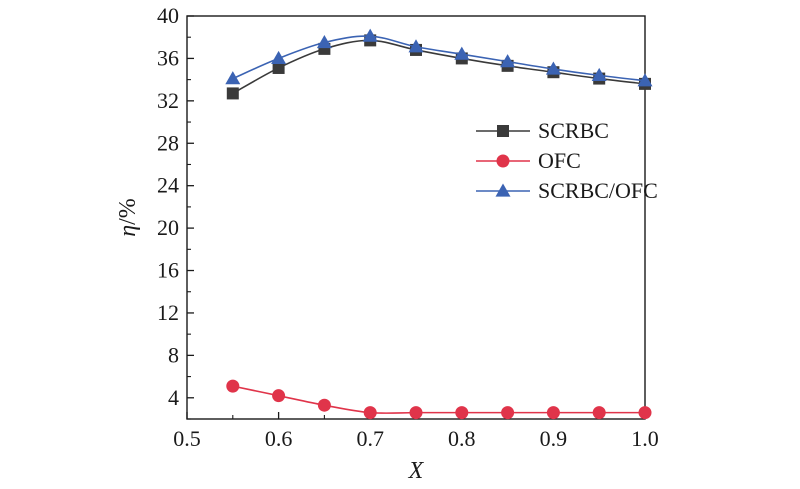 The width and height of the screenshot is (800, 489). I want to click on series-scrbc-ofc, so click(439, 57).